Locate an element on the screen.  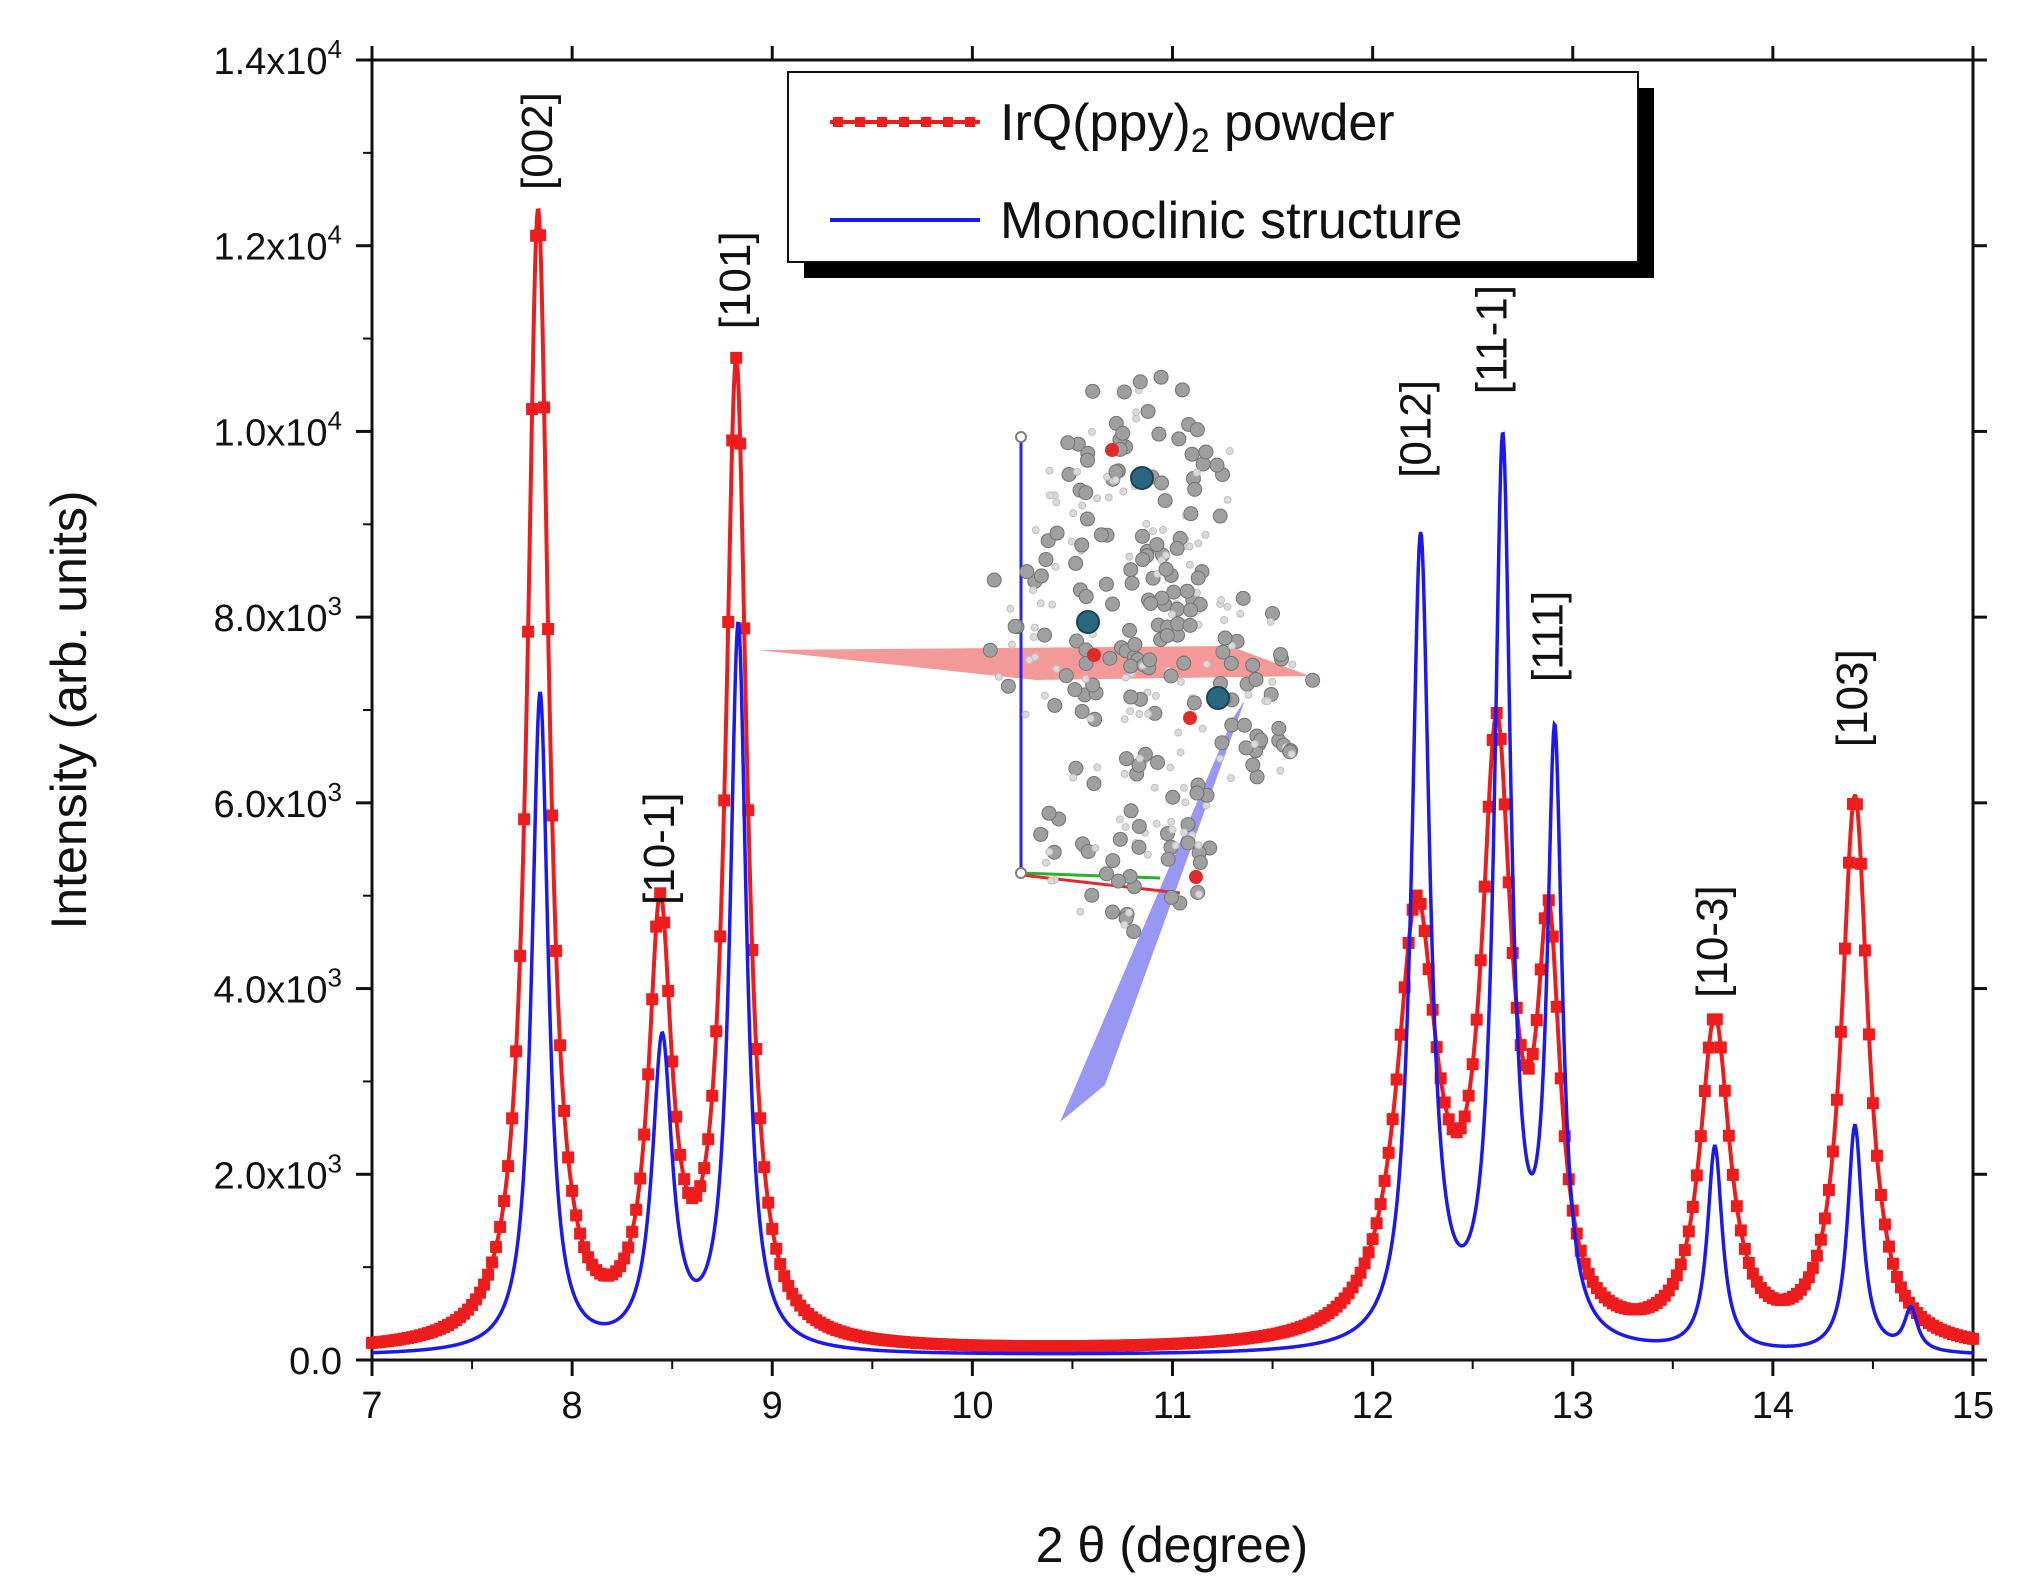
y-tick-label: 0.0 is located at coordinates (315, 1362).